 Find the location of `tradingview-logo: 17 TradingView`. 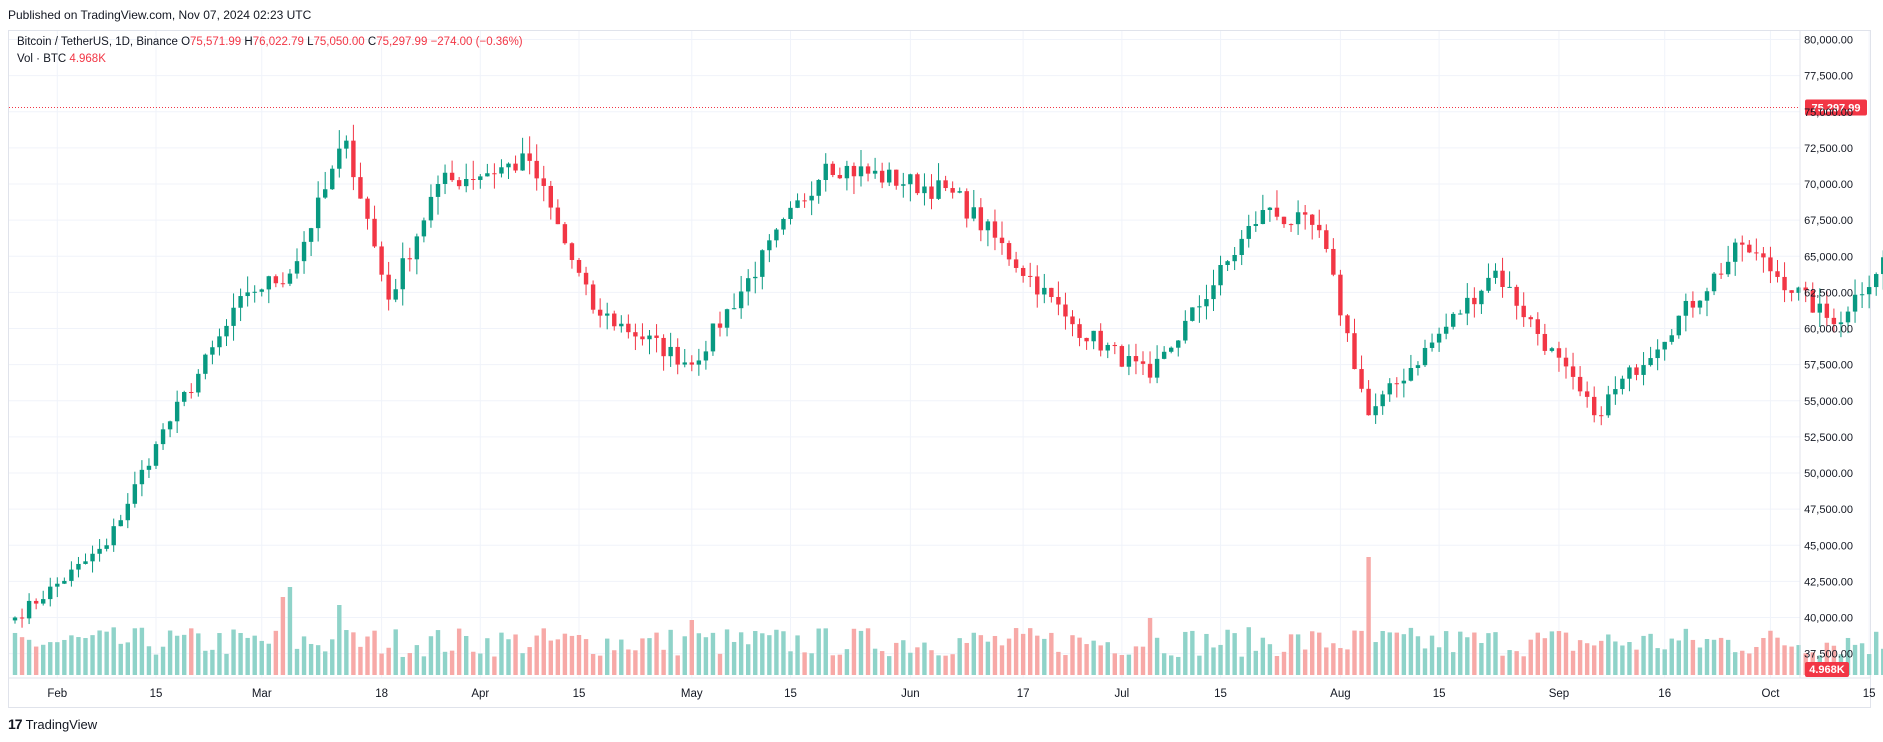

tradingview-logo: 17 TradingView is located at coordinates (52, 724).